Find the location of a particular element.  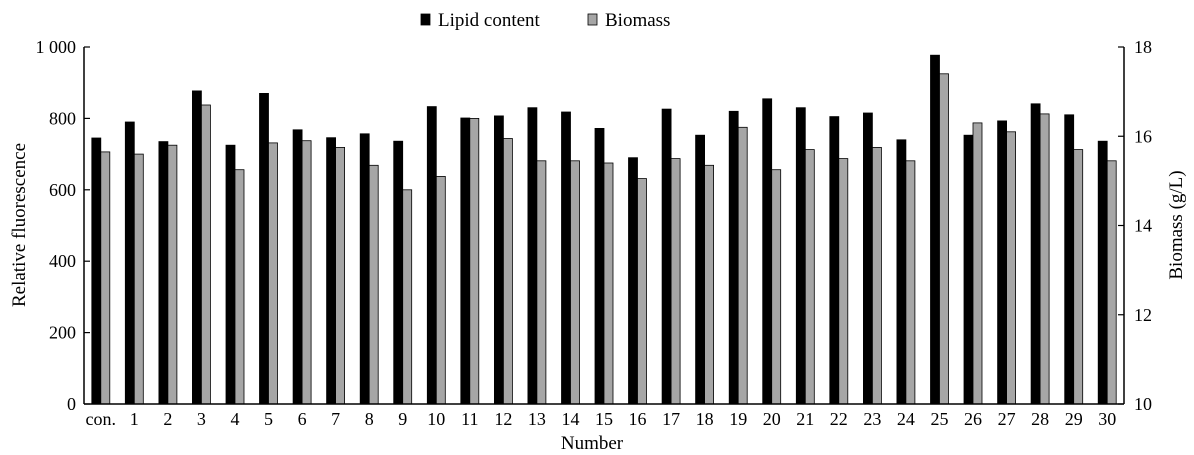

x-tick-label: 21 is located at coordinates (805, 419).